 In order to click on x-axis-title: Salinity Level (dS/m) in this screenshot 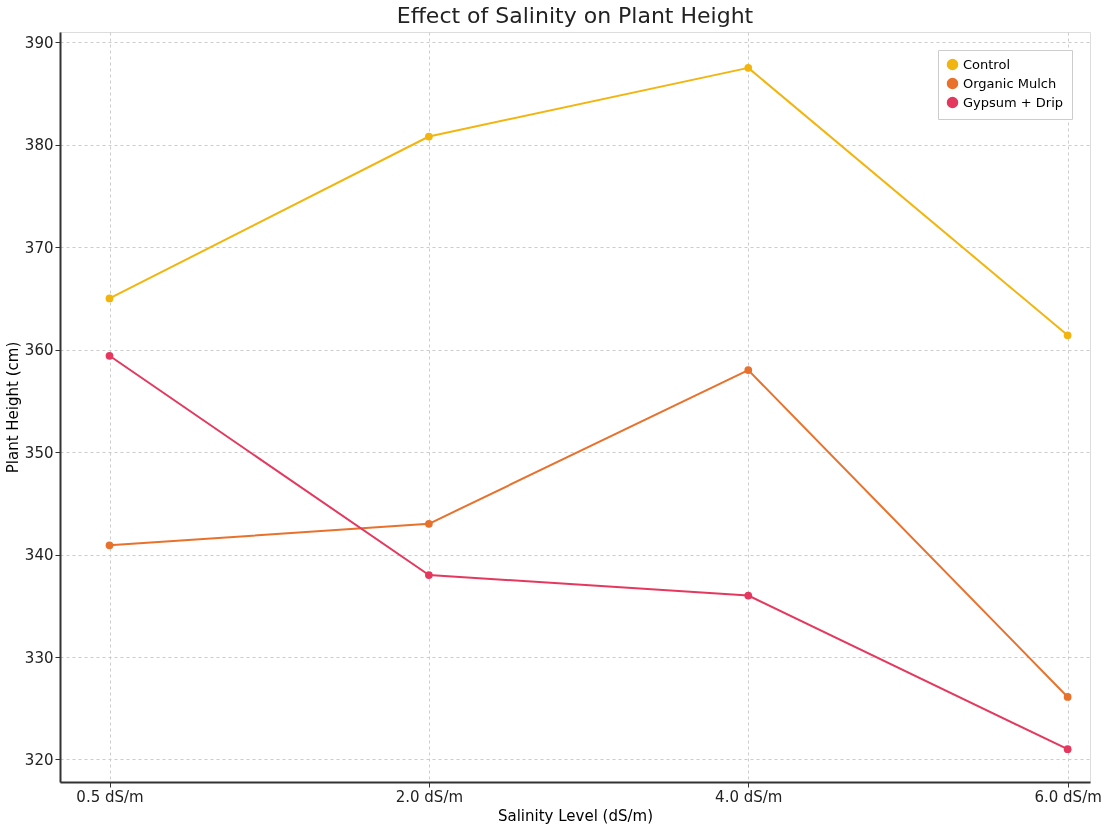, I will do `click(575, 815)`.